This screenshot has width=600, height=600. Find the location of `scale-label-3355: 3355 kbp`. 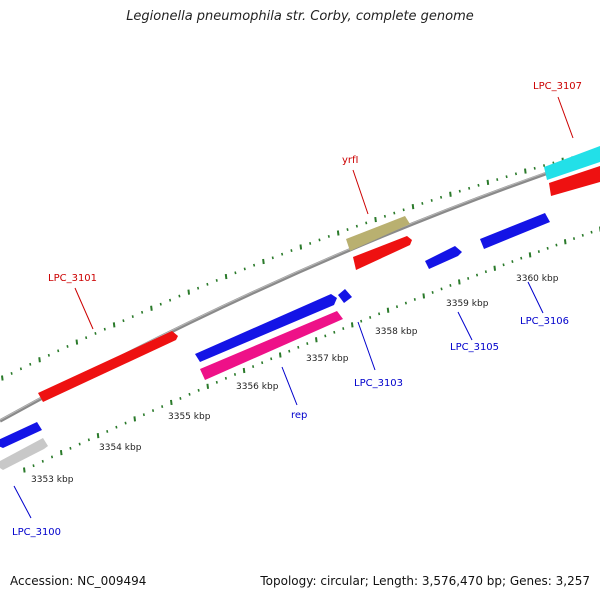

scale-label-3355: 3355 kbp is located at coordinates (189, 417).